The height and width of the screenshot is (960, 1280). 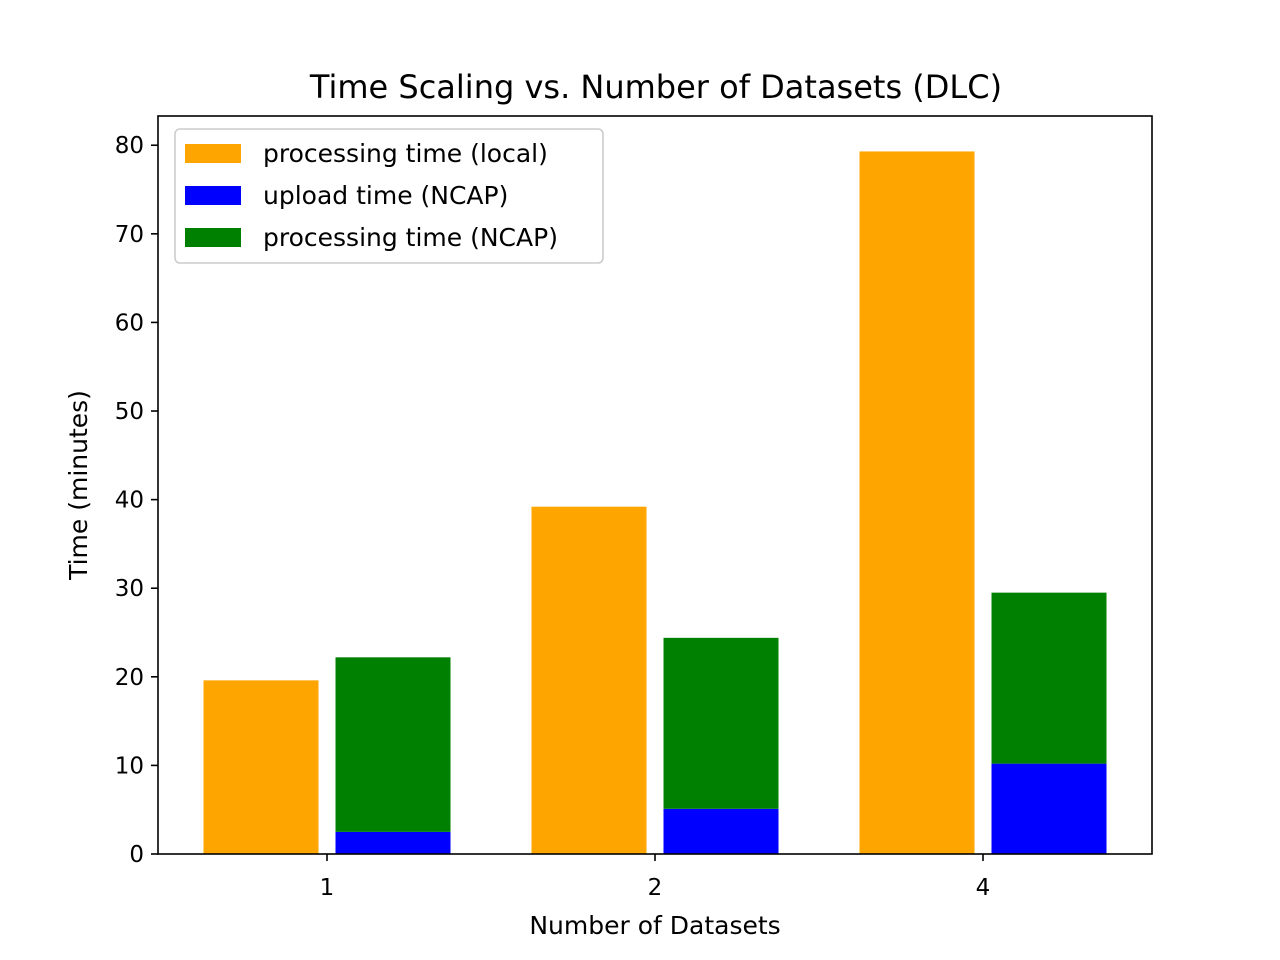 I want to click on legend-box, so click(x=389, y=196).